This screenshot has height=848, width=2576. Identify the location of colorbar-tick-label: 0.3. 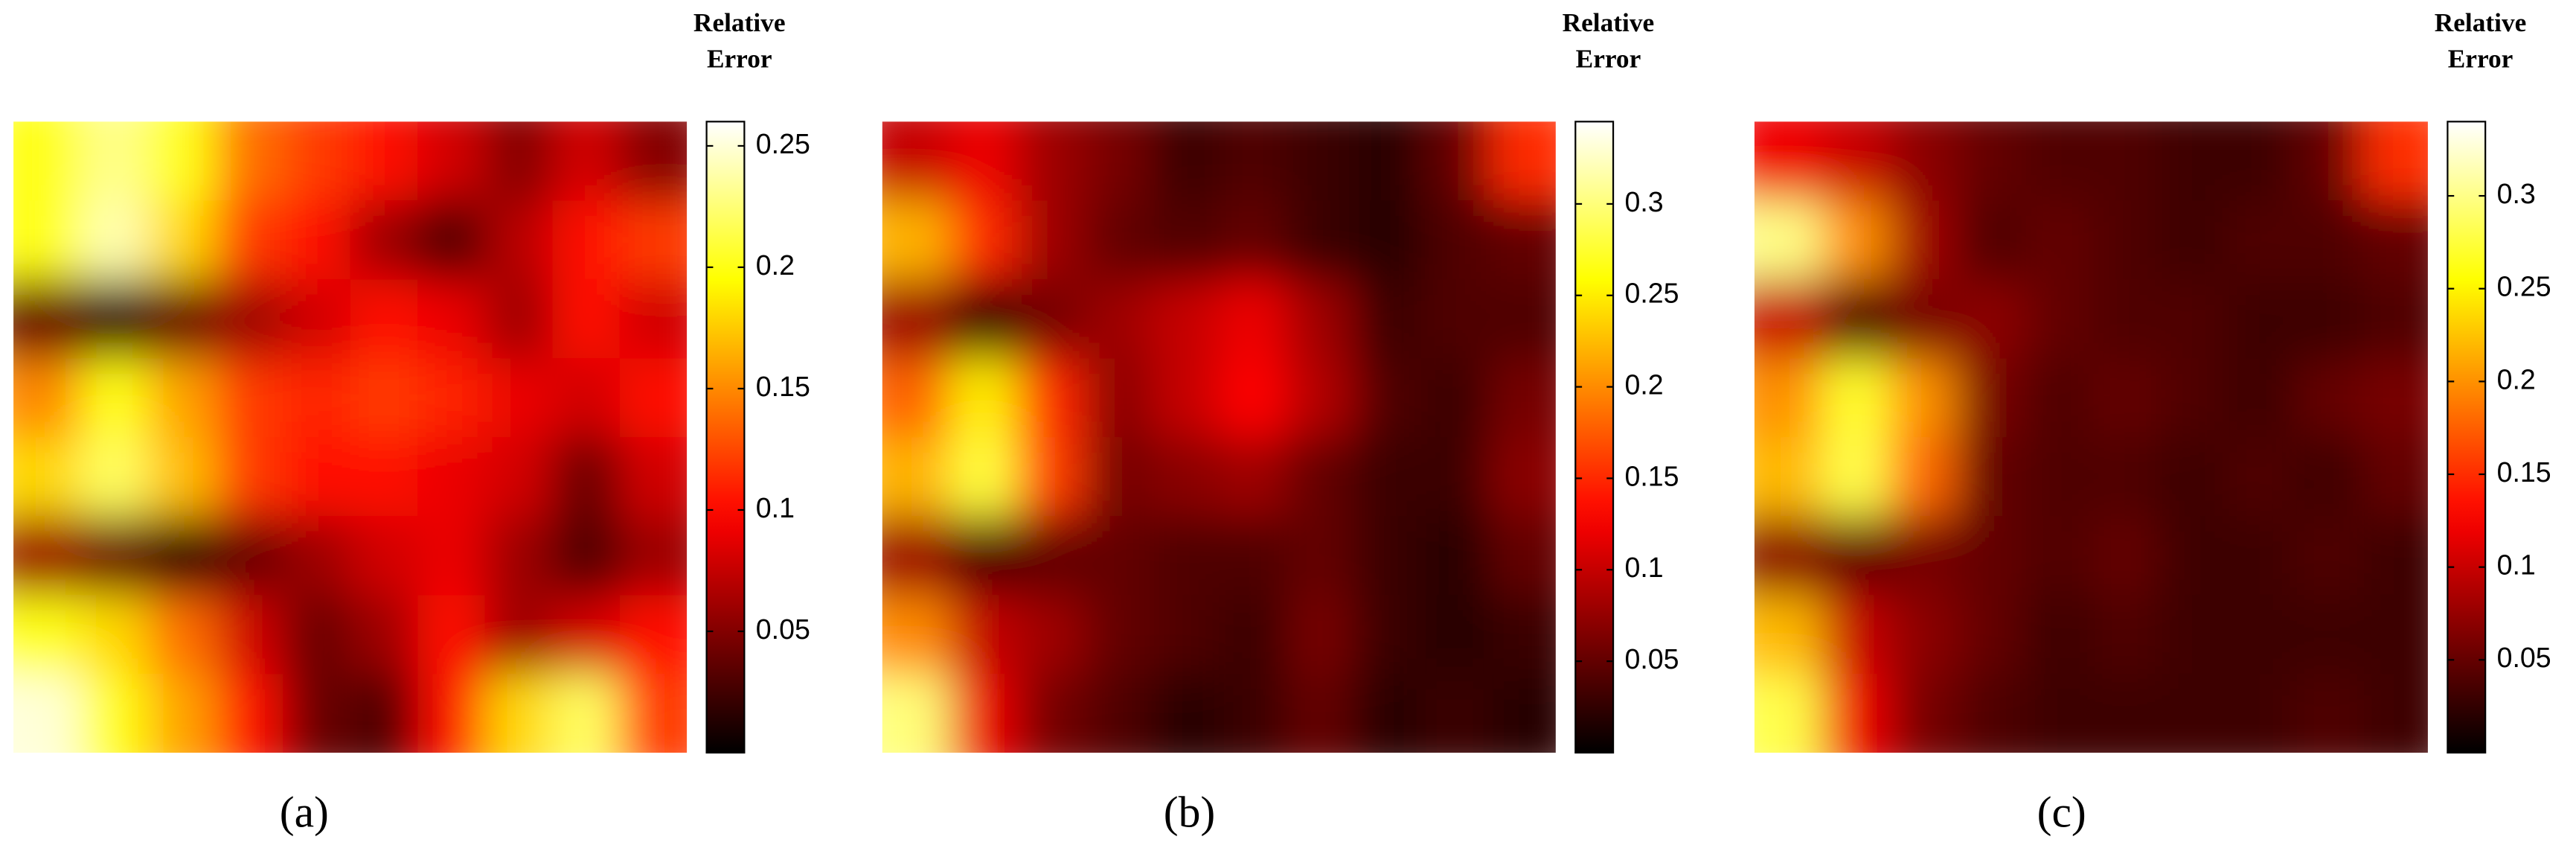
(1645, 201).